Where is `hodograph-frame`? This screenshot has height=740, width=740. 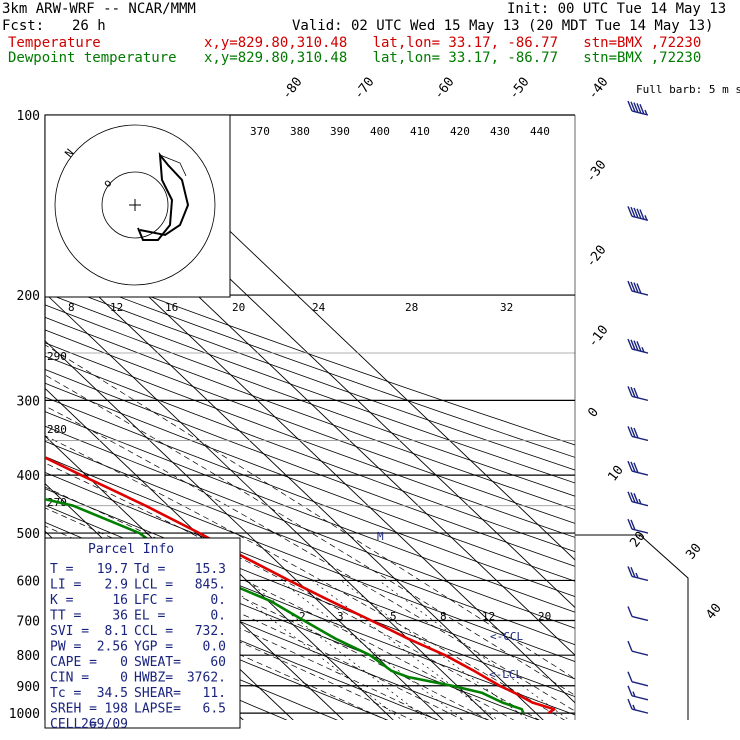
hodograph-frame is located at coordinates (137, 206).